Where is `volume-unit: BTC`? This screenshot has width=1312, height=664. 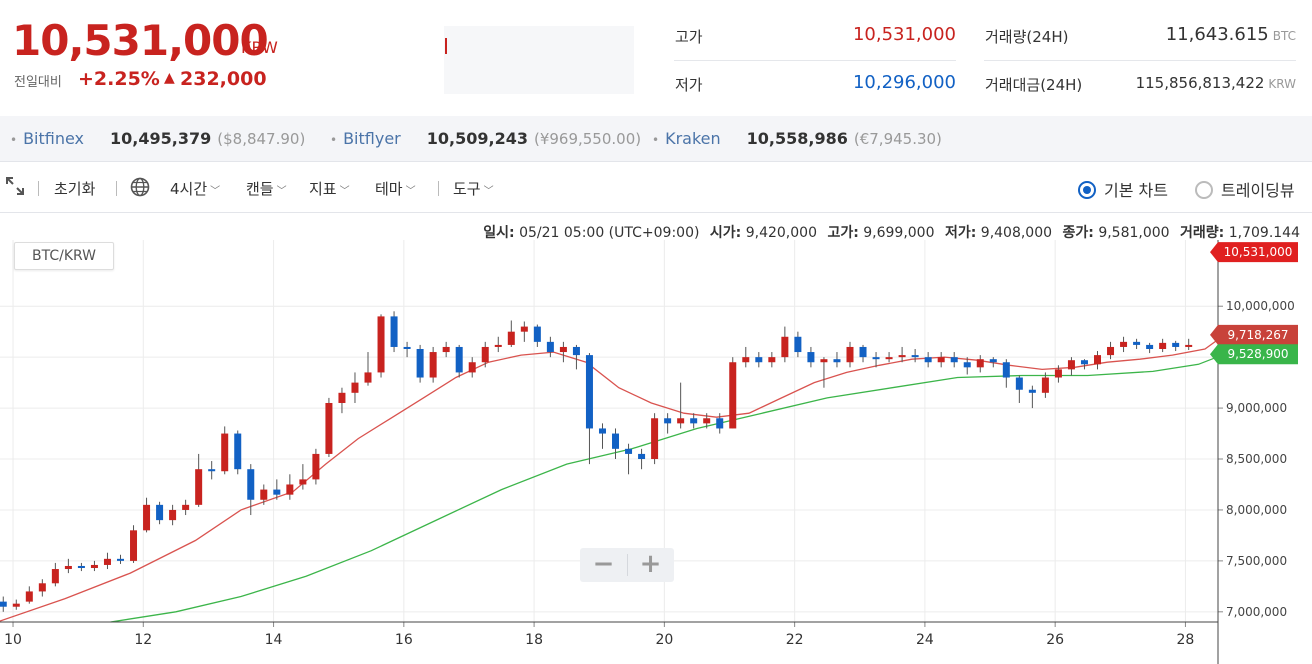 volume-unit: BTC is located at coordinates (1284, 36).